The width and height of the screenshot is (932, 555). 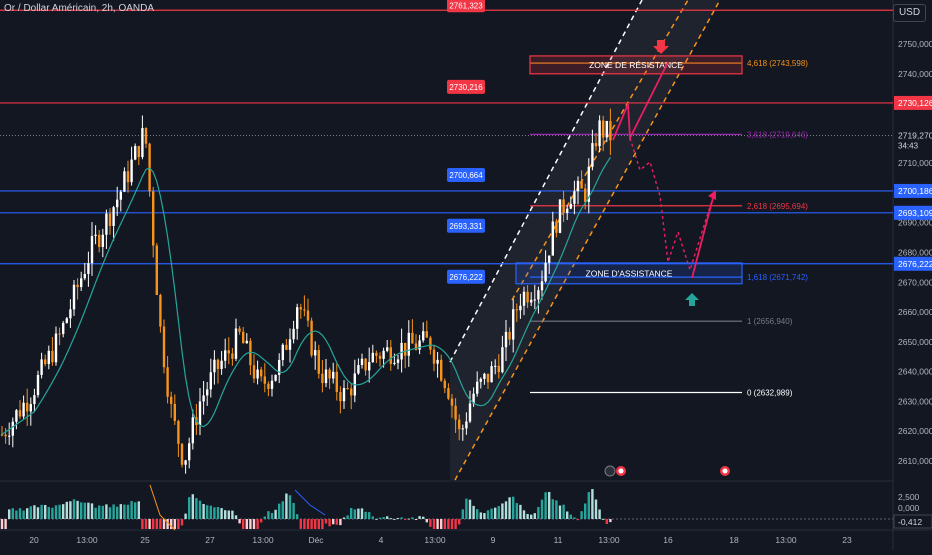 What do you see at coordinates (915, 163) in the screenshot?
I see `y-tick-label: 2710,000` at bounding box center [915, 163].